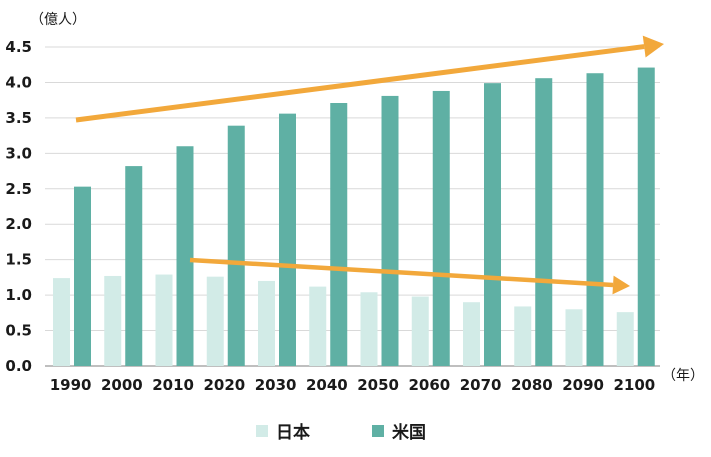 Image resolution: width=711 pixels, height=457 pixels. Describe the element at coordinates (134, 266) in the screenshot. I see `bar-usa-2000` at that location.